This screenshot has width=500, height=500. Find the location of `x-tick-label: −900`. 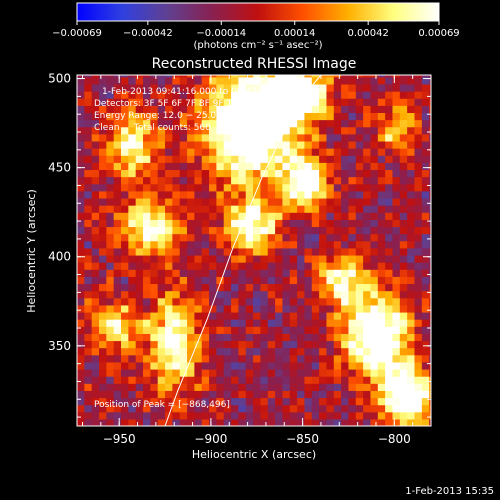

x-tick-label: −900 is located at coordinates (210, 439).